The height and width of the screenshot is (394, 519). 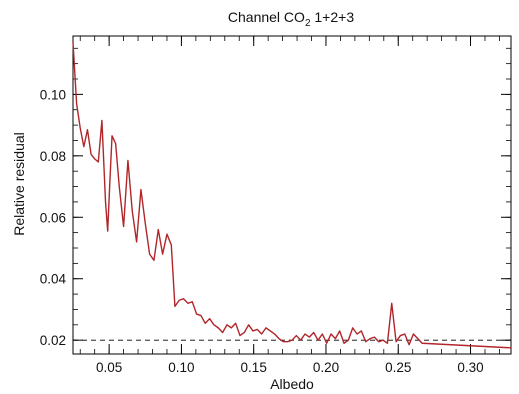 I want to click on x-tick-label: 0.25, so click(x=398, y=367).